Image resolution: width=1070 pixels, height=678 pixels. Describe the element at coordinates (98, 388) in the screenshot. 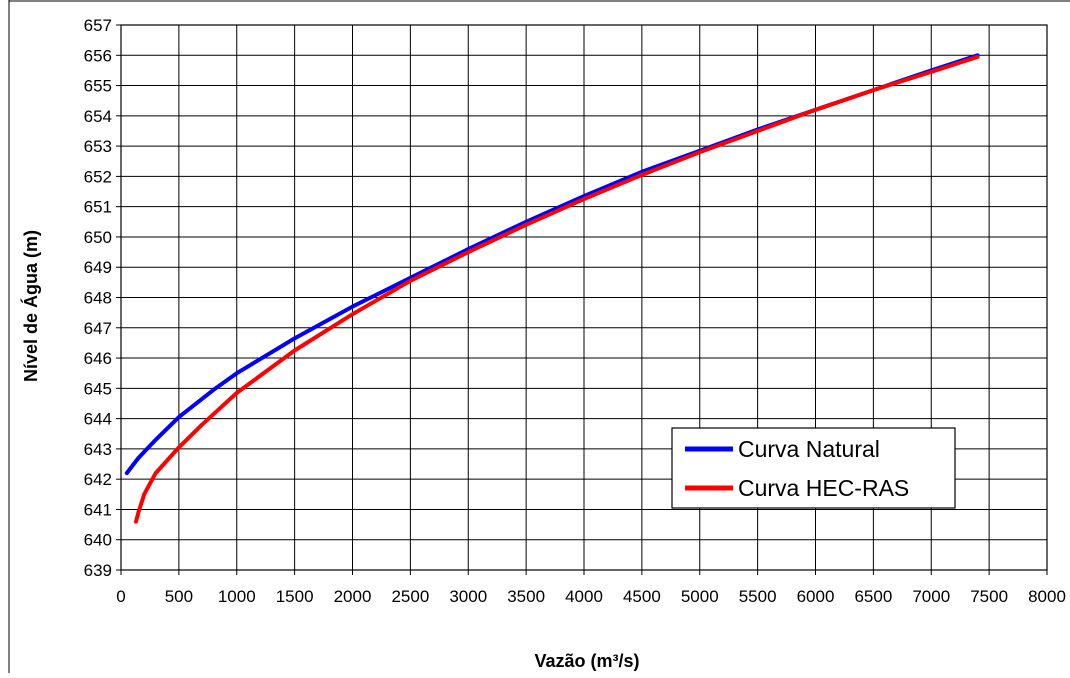

I see `y-tick-label-645: 645` at that location.